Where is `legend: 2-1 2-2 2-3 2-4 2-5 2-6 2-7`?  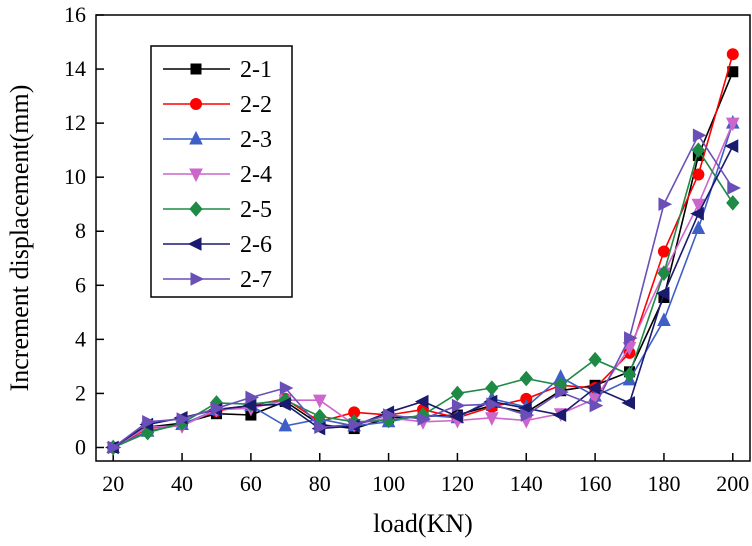 legend: 2-1 2-2 2-3 2-4 2-5 2-6 2-7 is located at coordinates (221, 171).